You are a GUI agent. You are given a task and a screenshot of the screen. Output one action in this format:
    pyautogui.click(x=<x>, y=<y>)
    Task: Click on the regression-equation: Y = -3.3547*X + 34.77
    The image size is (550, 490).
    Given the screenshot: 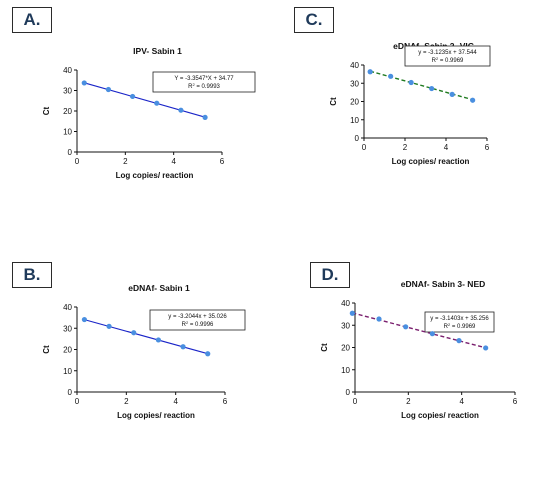 What is the action you would take?
    pyautogui.click(x=204, y=79)
    